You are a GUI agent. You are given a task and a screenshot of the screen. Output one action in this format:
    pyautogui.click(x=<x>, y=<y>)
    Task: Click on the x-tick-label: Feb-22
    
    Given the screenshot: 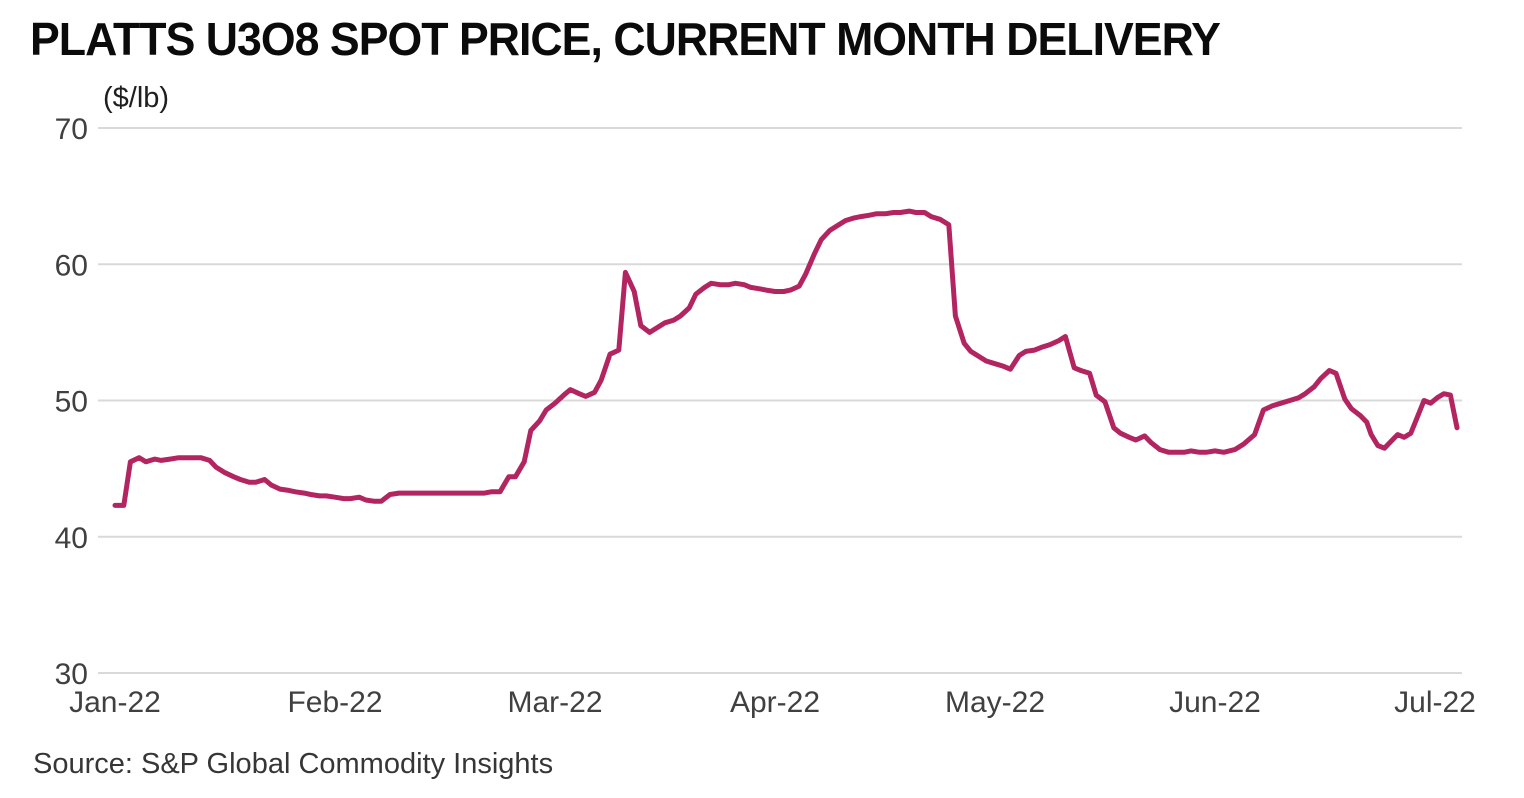 What is the action you would take?
    pyautogui.click(x=334, y=702)
    